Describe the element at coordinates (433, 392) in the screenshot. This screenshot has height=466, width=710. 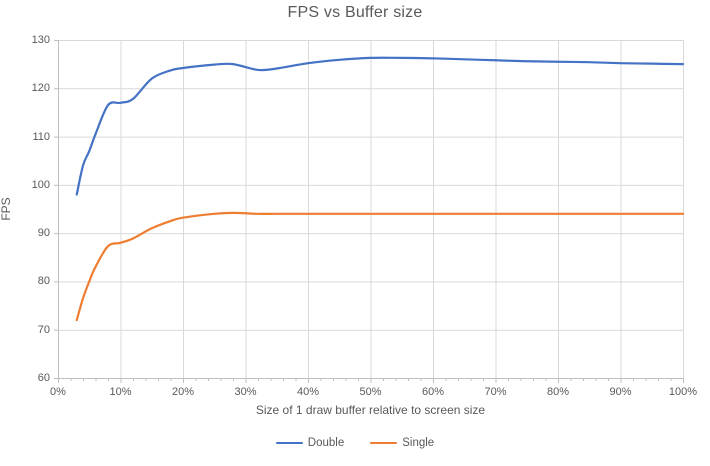
I see `x-tick-label: 60%` at that location.